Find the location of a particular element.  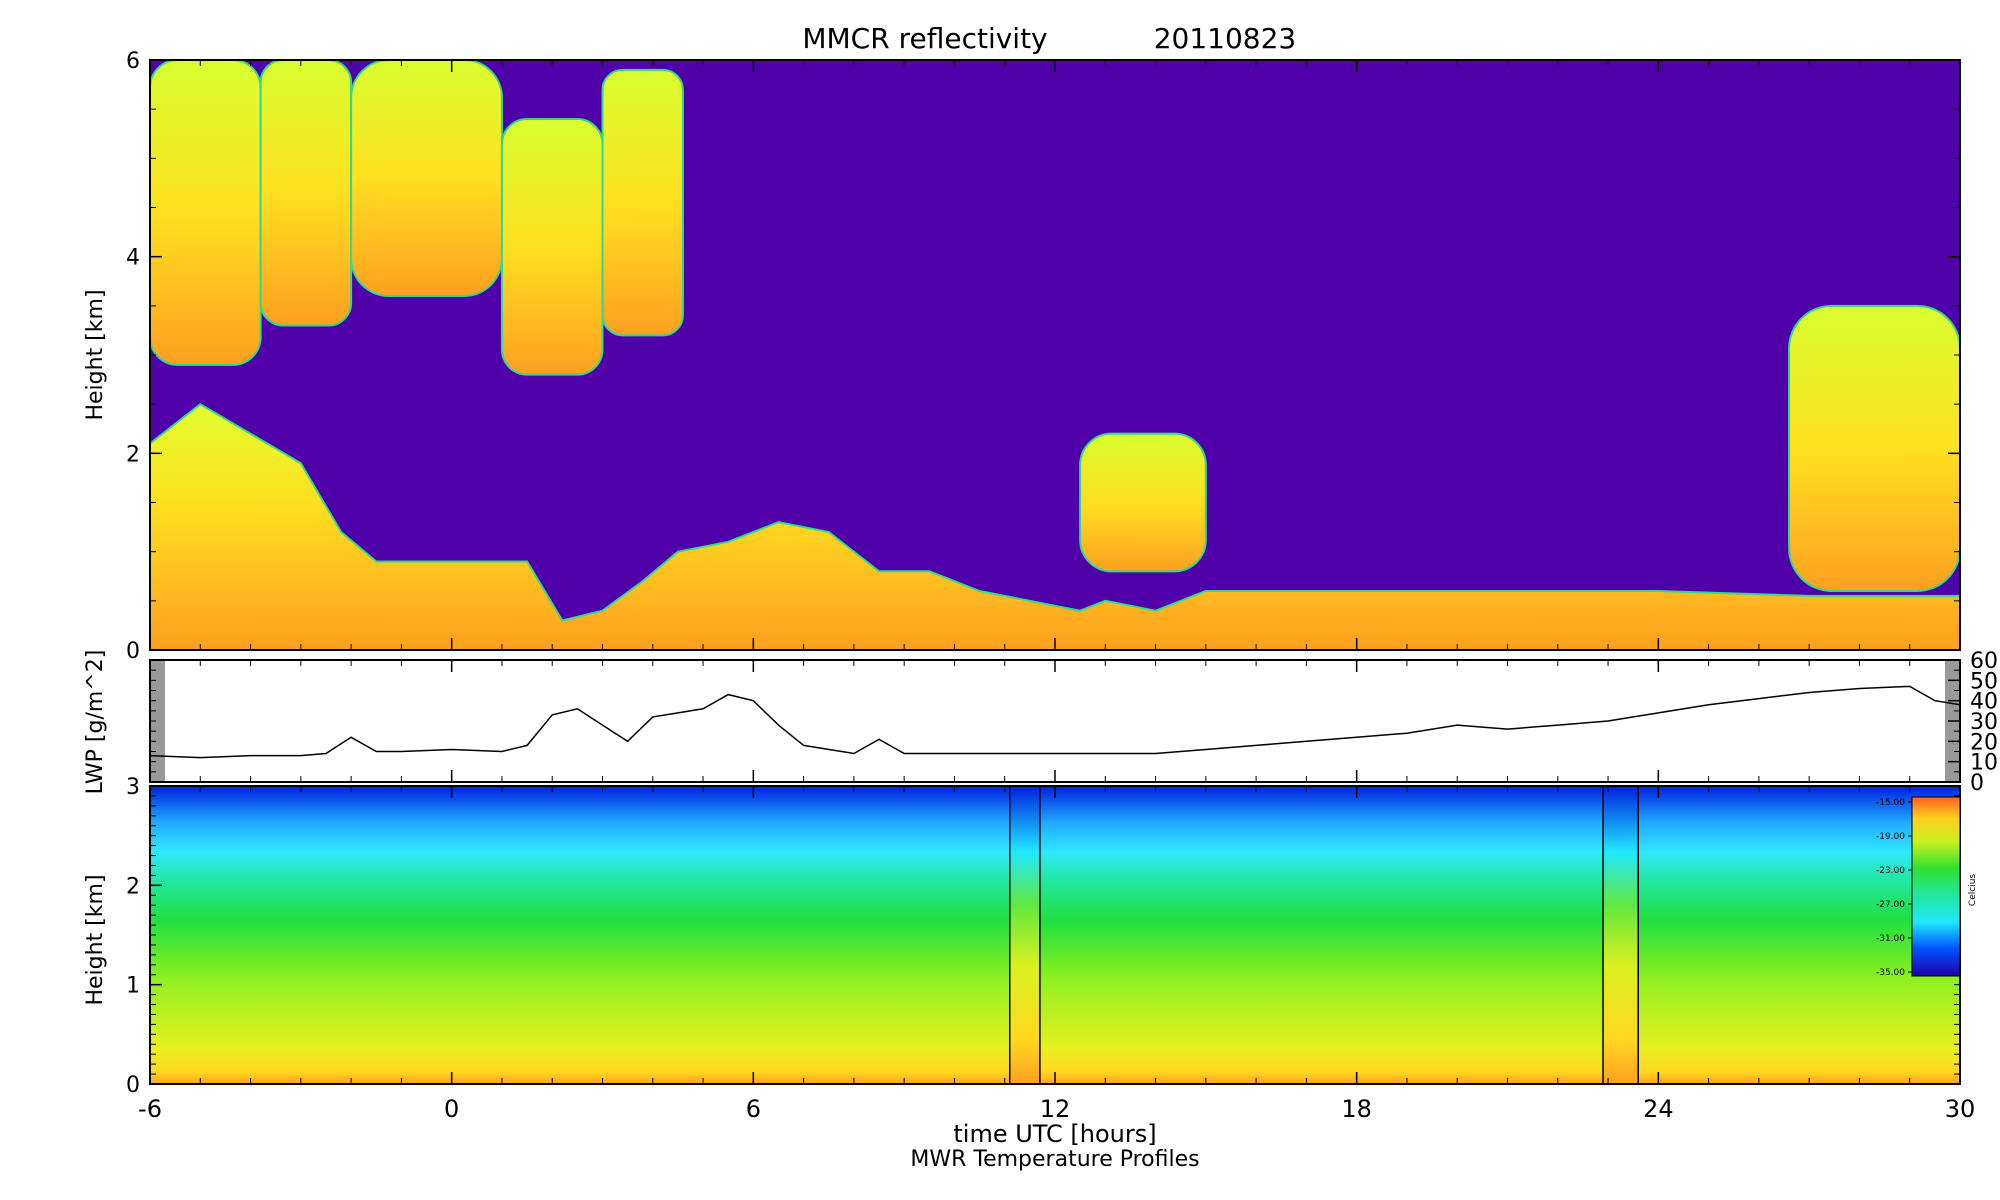

lwp-y-tick-label: 40 is located at coordinates (1984, 702).